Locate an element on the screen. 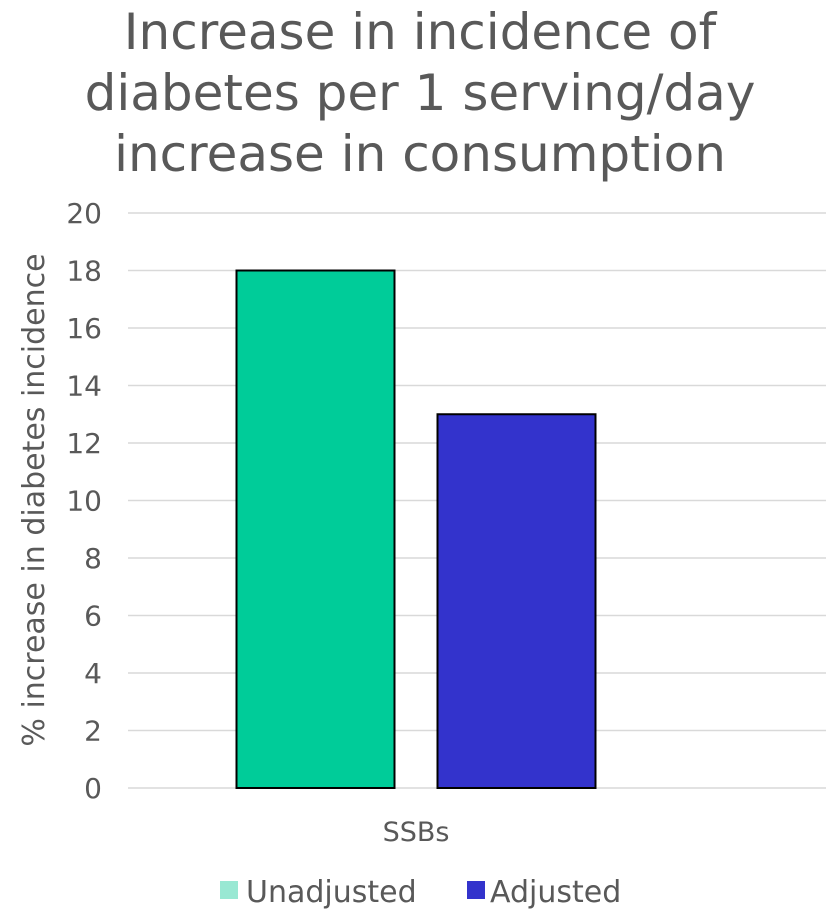 This screenshot has width=826, height=909. y-tick-label: 14 is located at coordinates (84, 386).